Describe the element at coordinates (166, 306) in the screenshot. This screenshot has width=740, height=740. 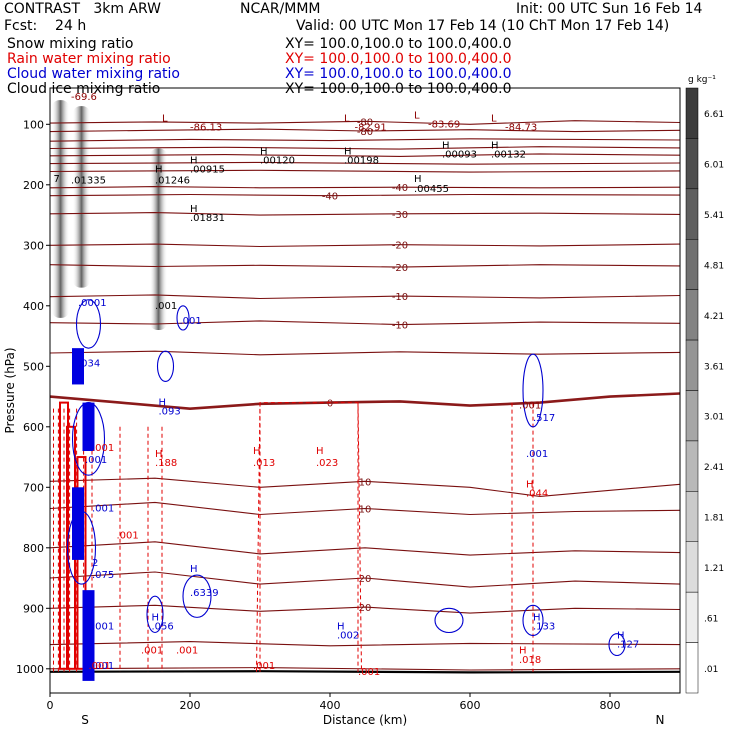
I see `extremum-label-27: .001` at that location.